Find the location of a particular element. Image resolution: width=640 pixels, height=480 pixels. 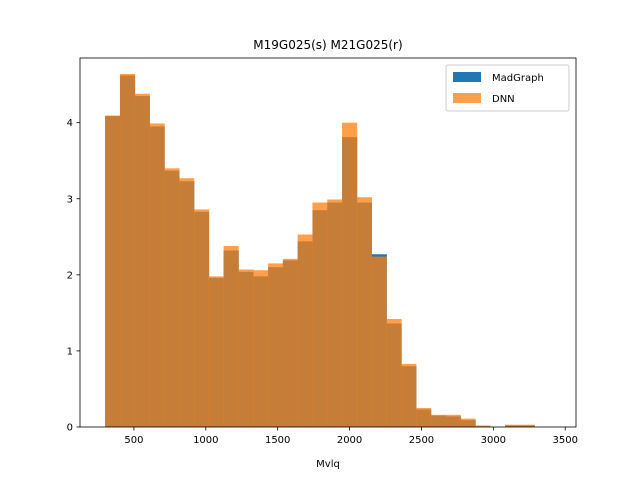

y-tick-label-3: 3 is located at coordinates (70, 199).